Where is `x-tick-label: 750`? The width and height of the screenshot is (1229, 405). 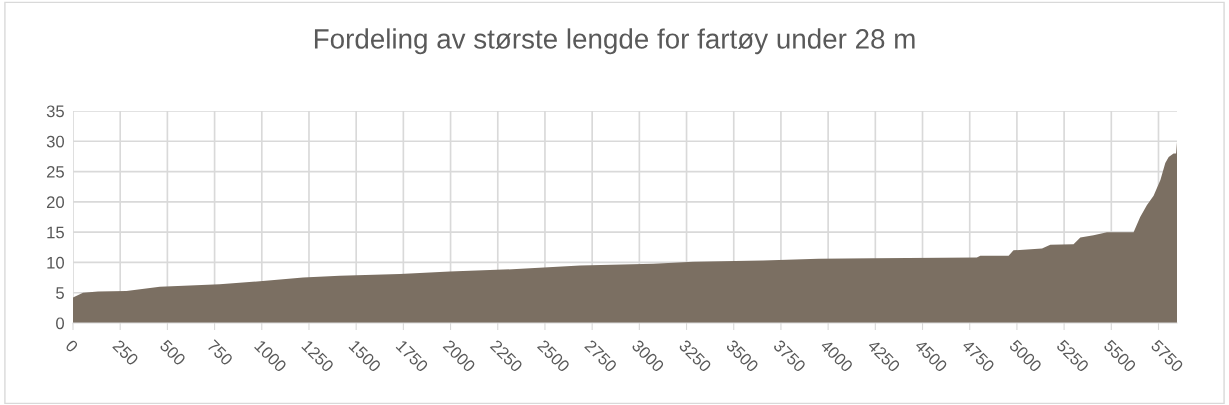 x-tick-label: 750 is located at coordinates (220, 353).